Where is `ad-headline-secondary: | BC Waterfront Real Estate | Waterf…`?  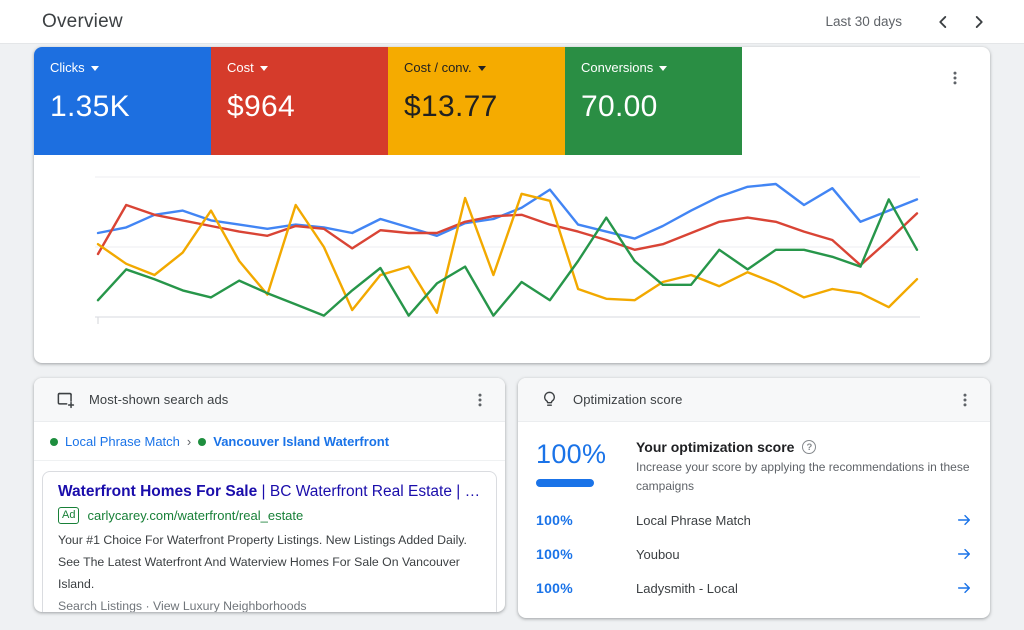
ad-headline-secondary: | BC Waterfront Real Estate | Waterf… is located at coordinates (371, 491).